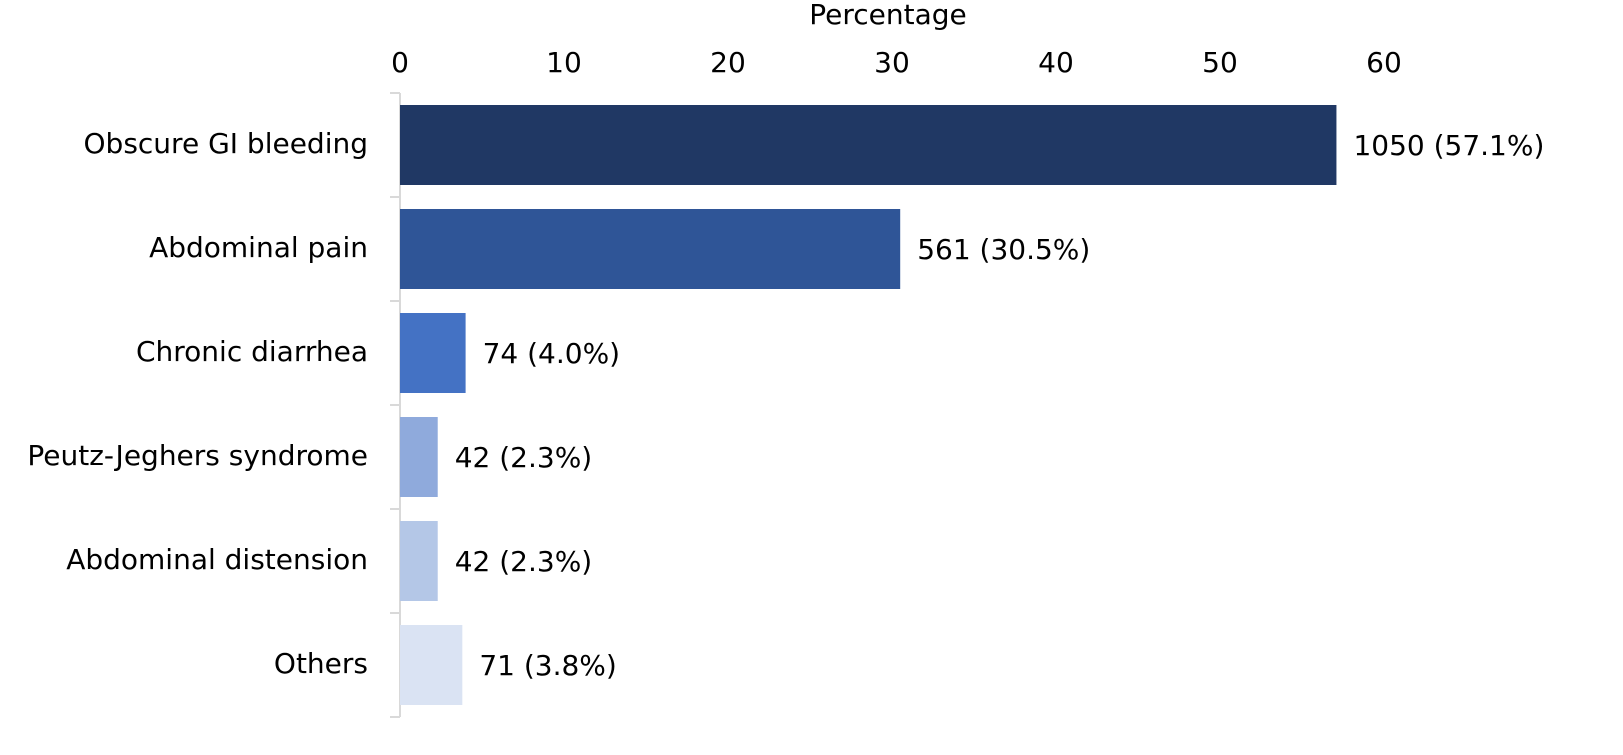  What do you see at coordinates (1384, 62) in the screenshot?
I see `x-tick-label: 60` at bounding box center [1384, 62].